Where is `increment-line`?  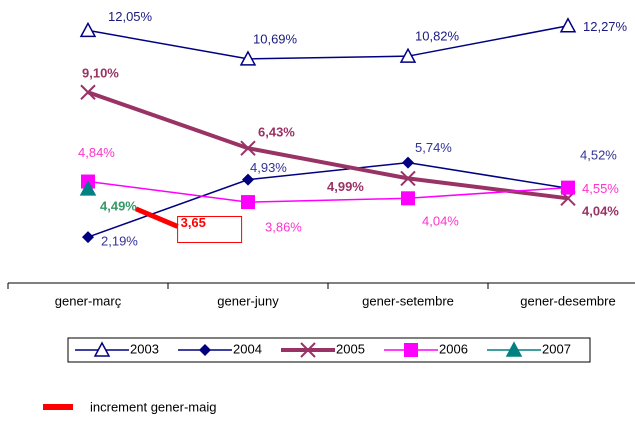
increment-line is located at coordinates (157, 217).